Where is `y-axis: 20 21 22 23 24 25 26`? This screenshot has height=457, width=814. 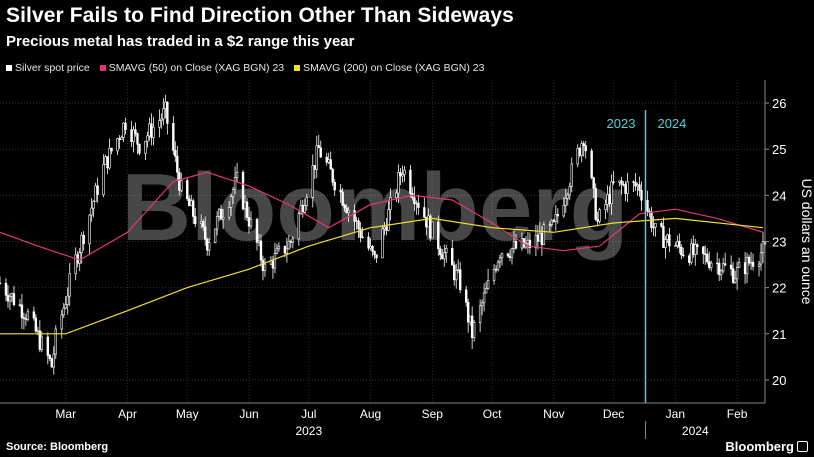
y-axis: 20 21 22 23 24 25 26 is located at coordinates (775, 242).